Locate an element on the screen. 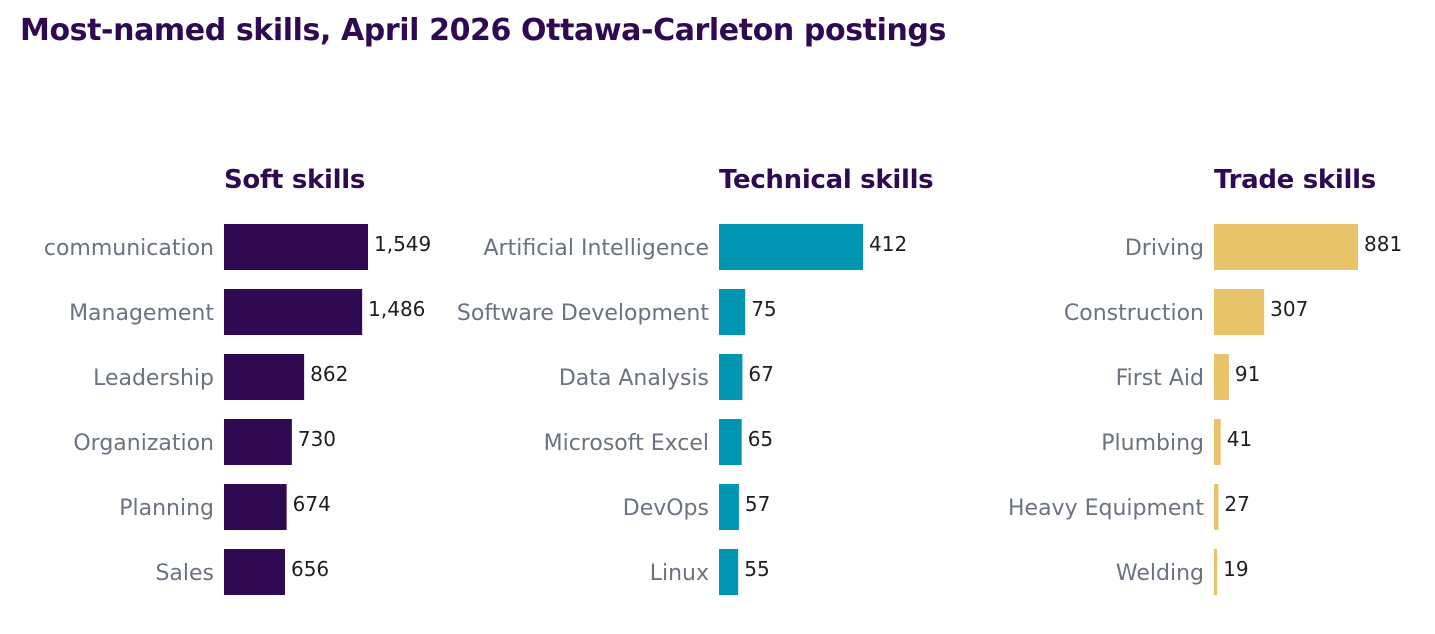 This screenshot has width=1435, height=634. value-label-driving: 881 is located at coordinates (1383, 244).